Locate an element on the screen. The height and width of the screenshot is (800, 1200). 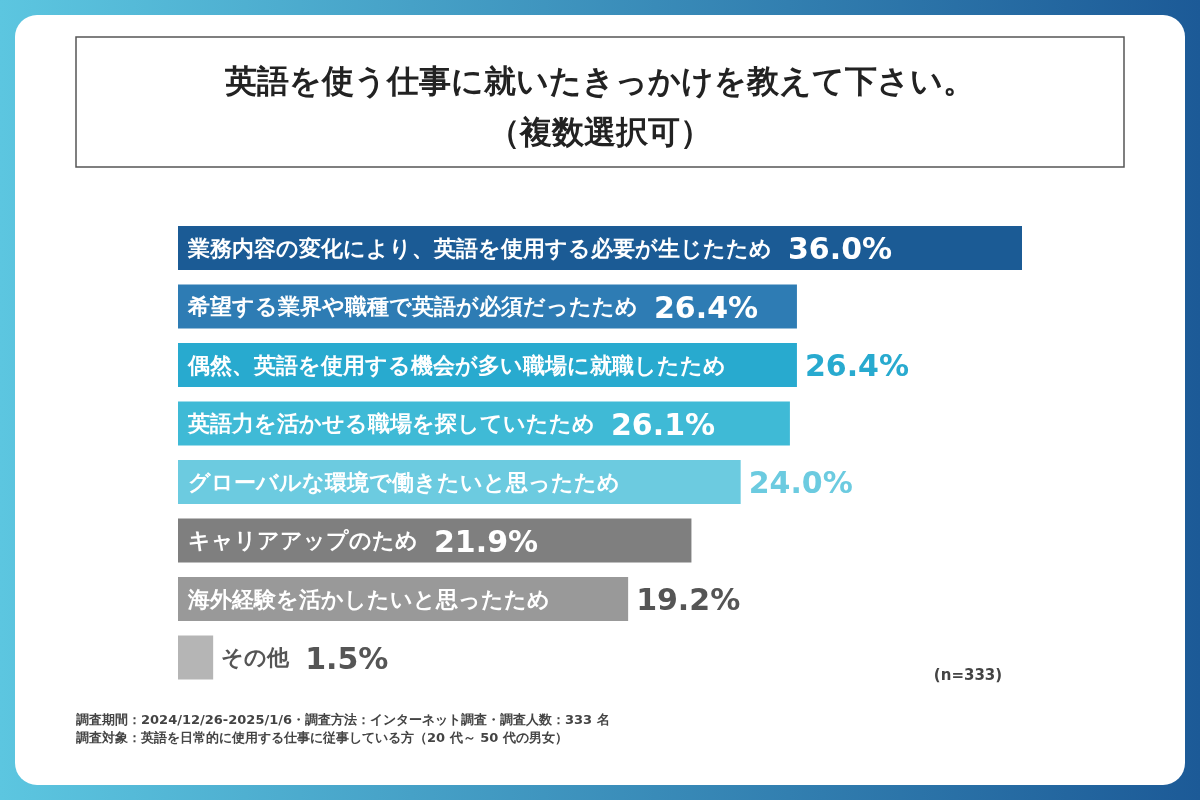
y-tick-label: 偶然、英語を使用する機会が多い職場に就職したため is located at coordinates (456, 365).